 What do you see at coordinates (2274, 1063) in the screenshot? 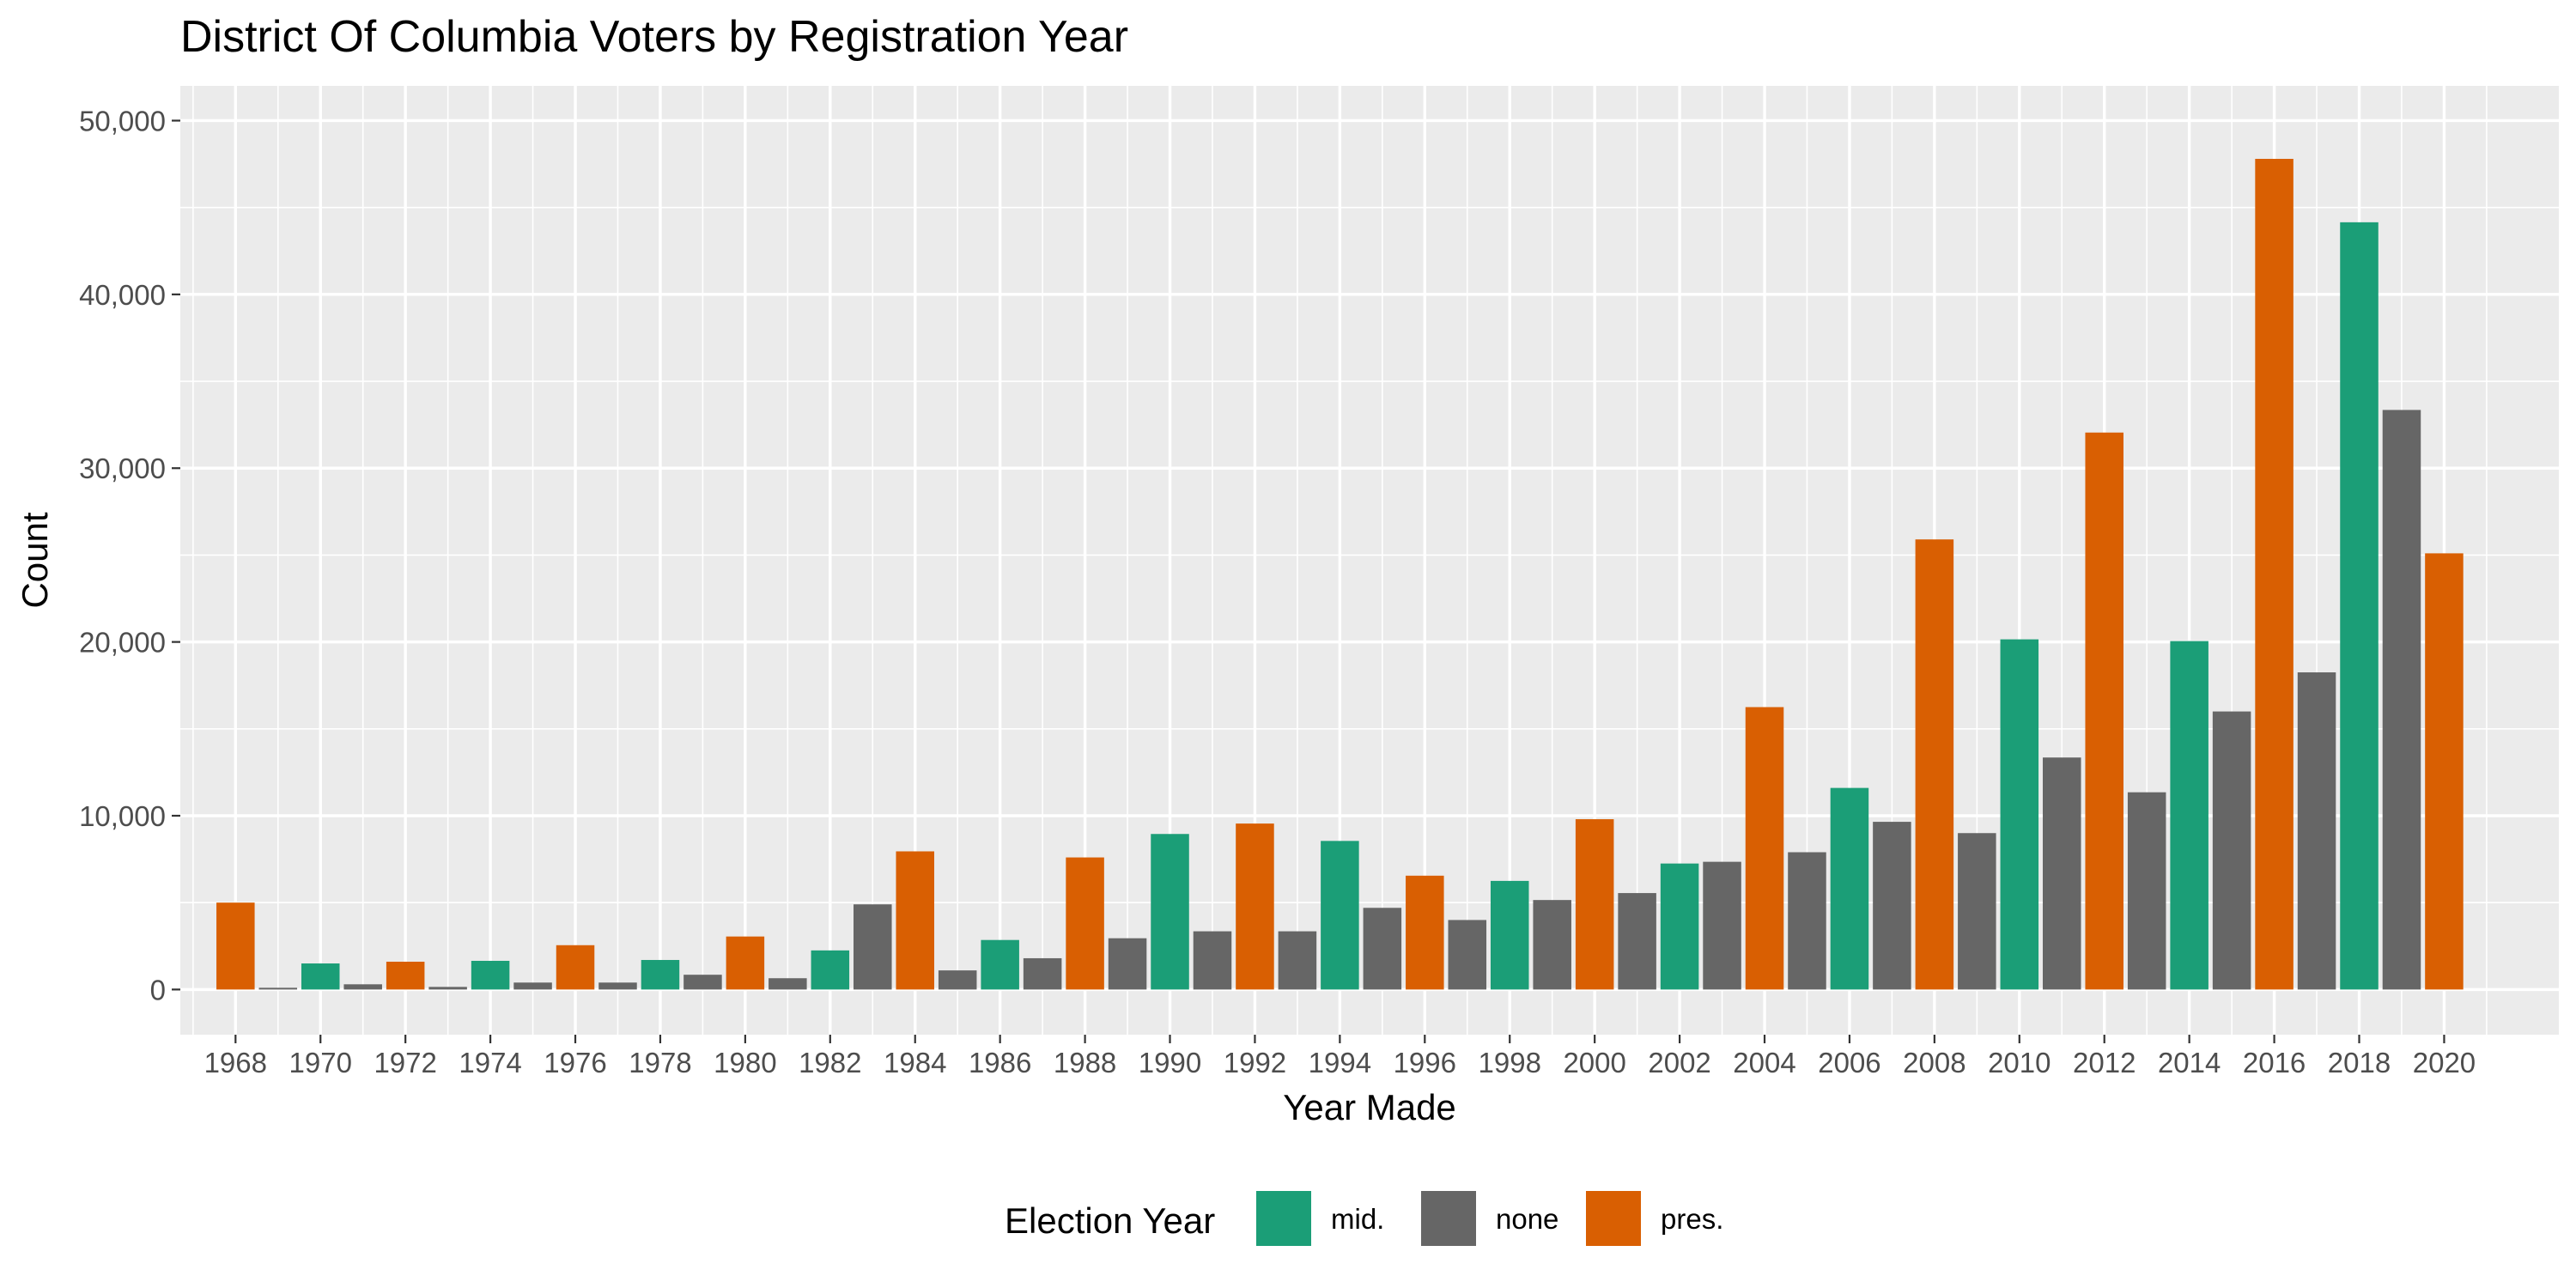
I see `x-tick-label: 2016` at bounding box center [2274, 1063].